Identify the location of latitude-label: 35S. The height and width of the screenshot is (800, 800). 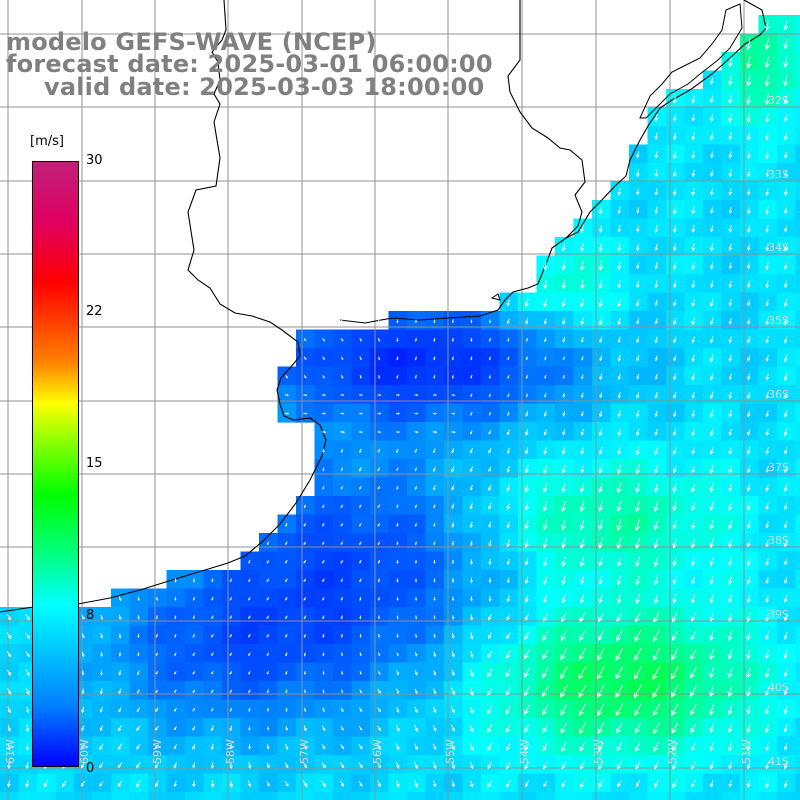
(778, 320).